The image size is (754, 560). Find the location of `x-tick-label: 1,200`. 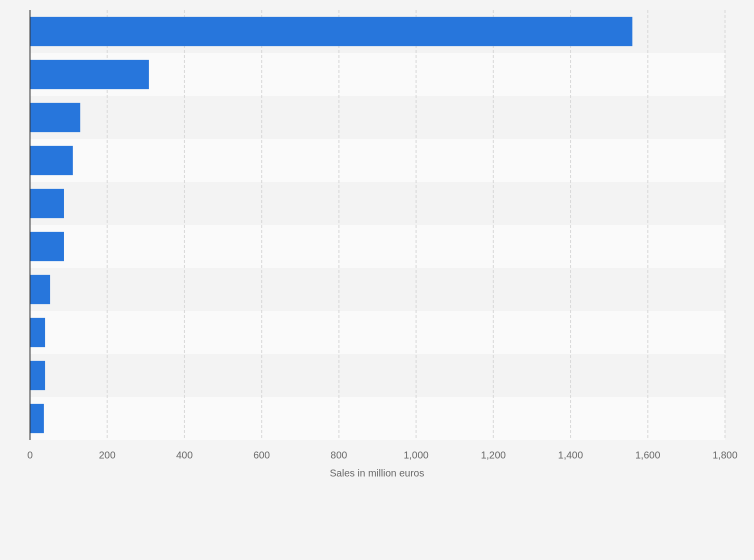

x-tick-label: 1,200 is located at coordinates (493, 456).